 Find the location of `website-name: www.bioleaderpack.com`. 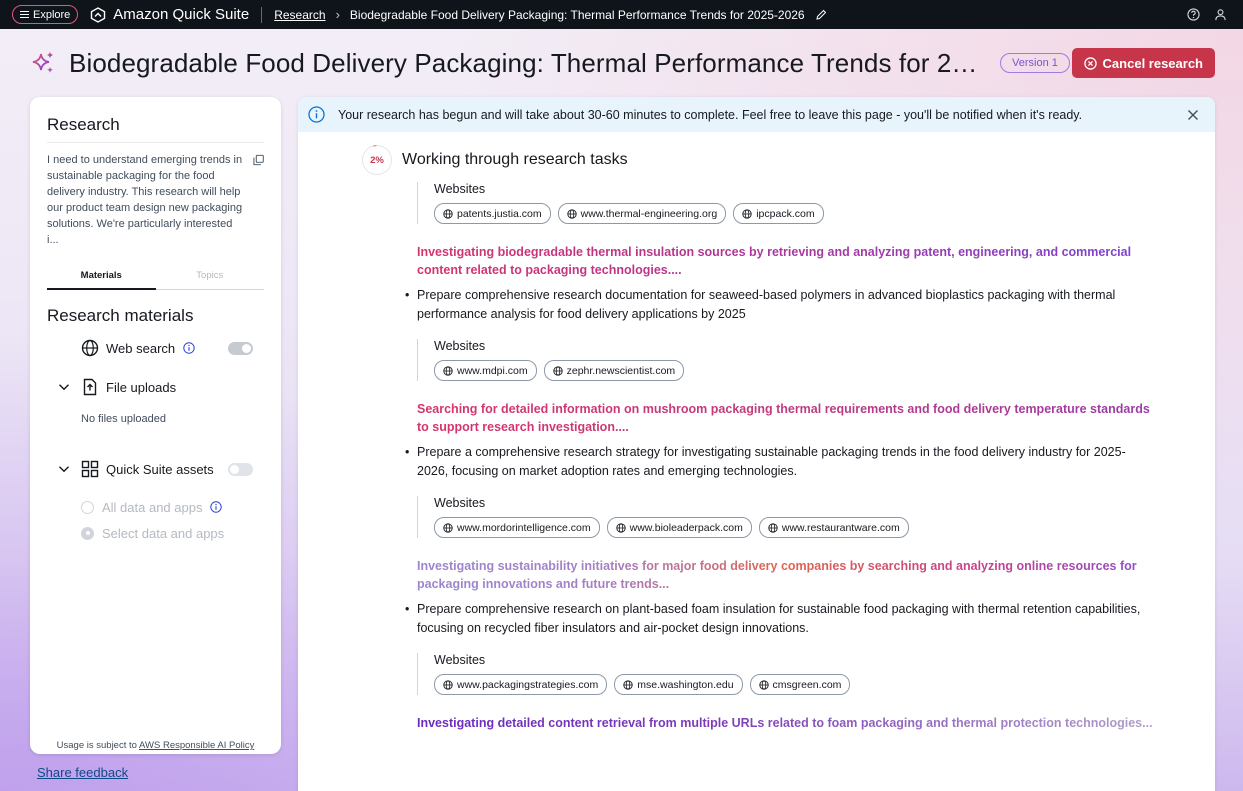

website-name: www.bioleaderpack.com is located at coordinates (686, 527).